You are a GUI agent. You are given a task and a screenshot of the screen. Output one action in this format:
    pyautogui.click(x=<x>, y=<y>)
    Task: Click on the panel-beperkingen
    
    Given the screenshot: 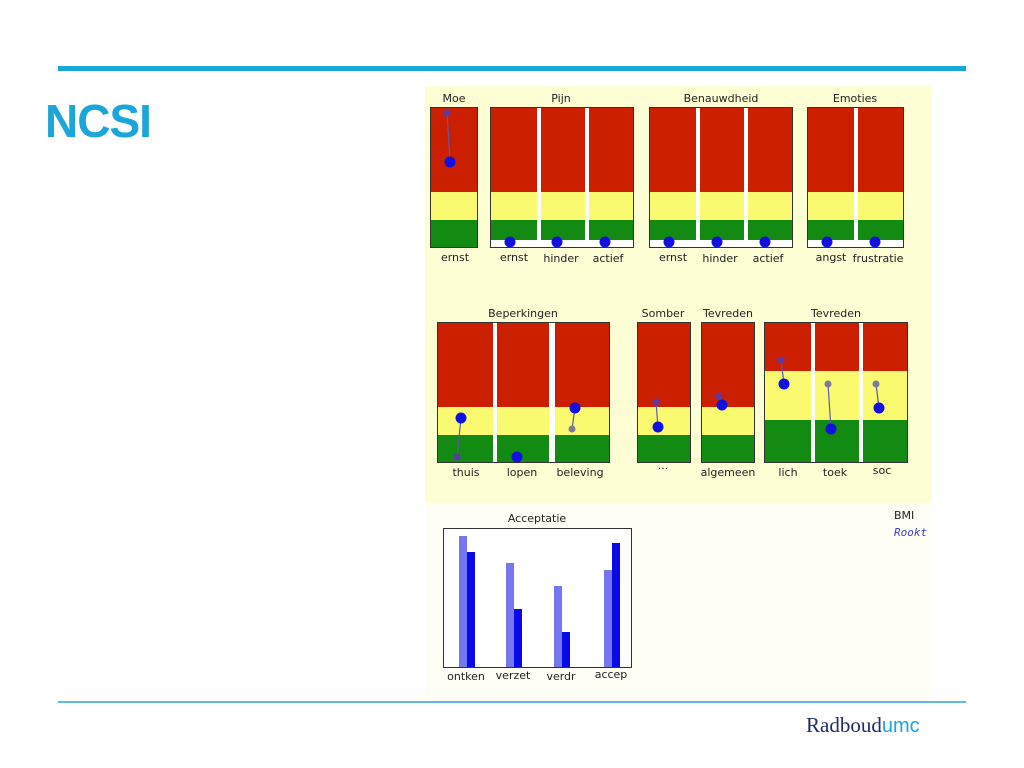 What is the action you would take?
    pyautogui.click(x=523, y=392)
    